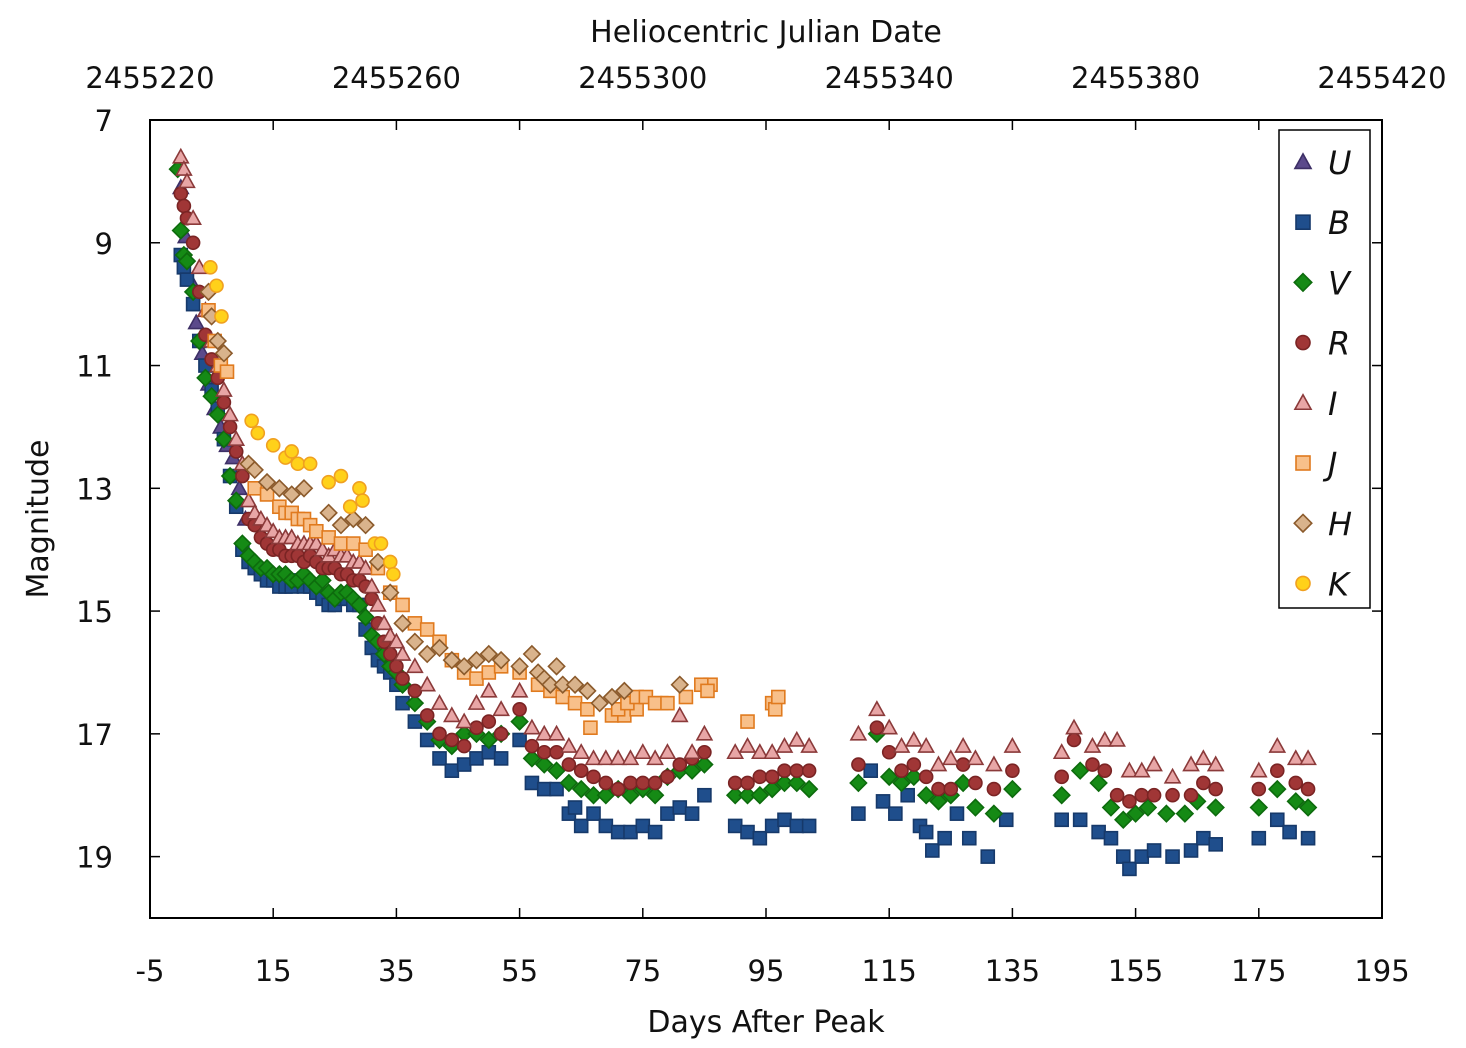 This screenshot has width=1466, height=1048. What do you see at coordinates (1258, 971) in the screenshot?
I see `x-tick-label: 175` at bounding box center [1258, 971].